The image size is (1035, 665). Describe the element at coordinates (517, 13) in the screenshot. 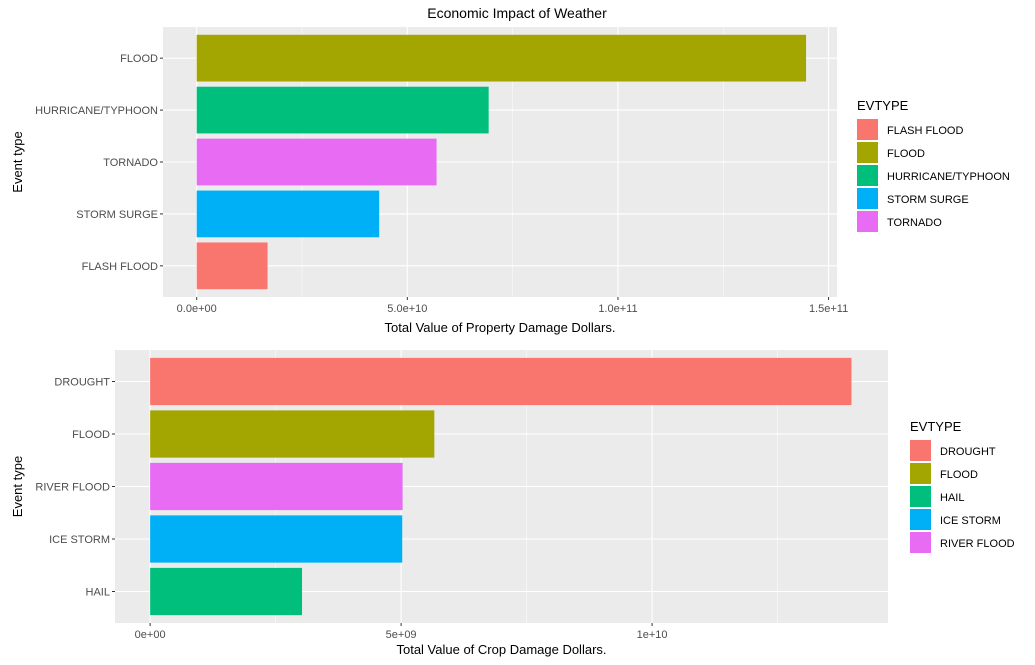

I see `main-title: Economic Impact of Weather` at that location.